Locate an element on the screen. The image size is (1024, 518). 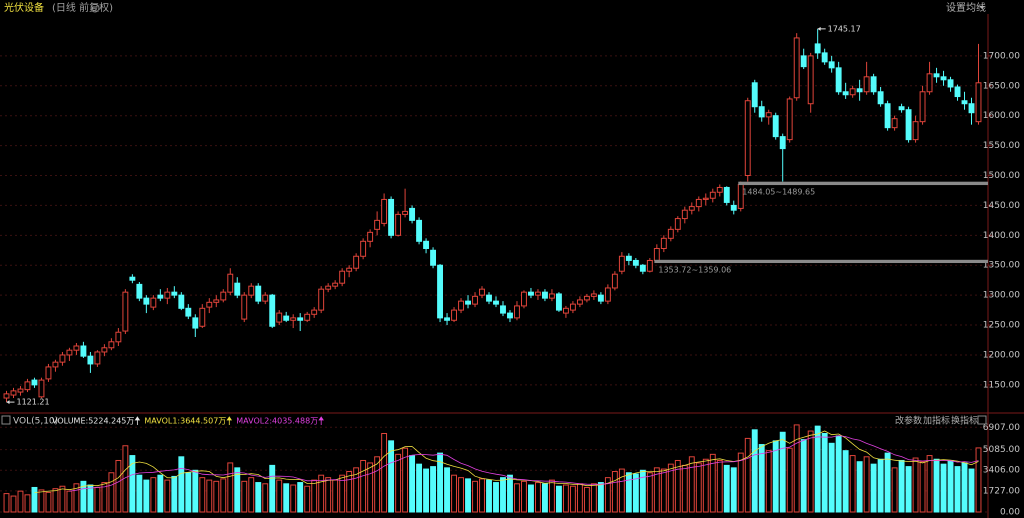
indicator-button: 改参数 is located at coordinates (908, 421).